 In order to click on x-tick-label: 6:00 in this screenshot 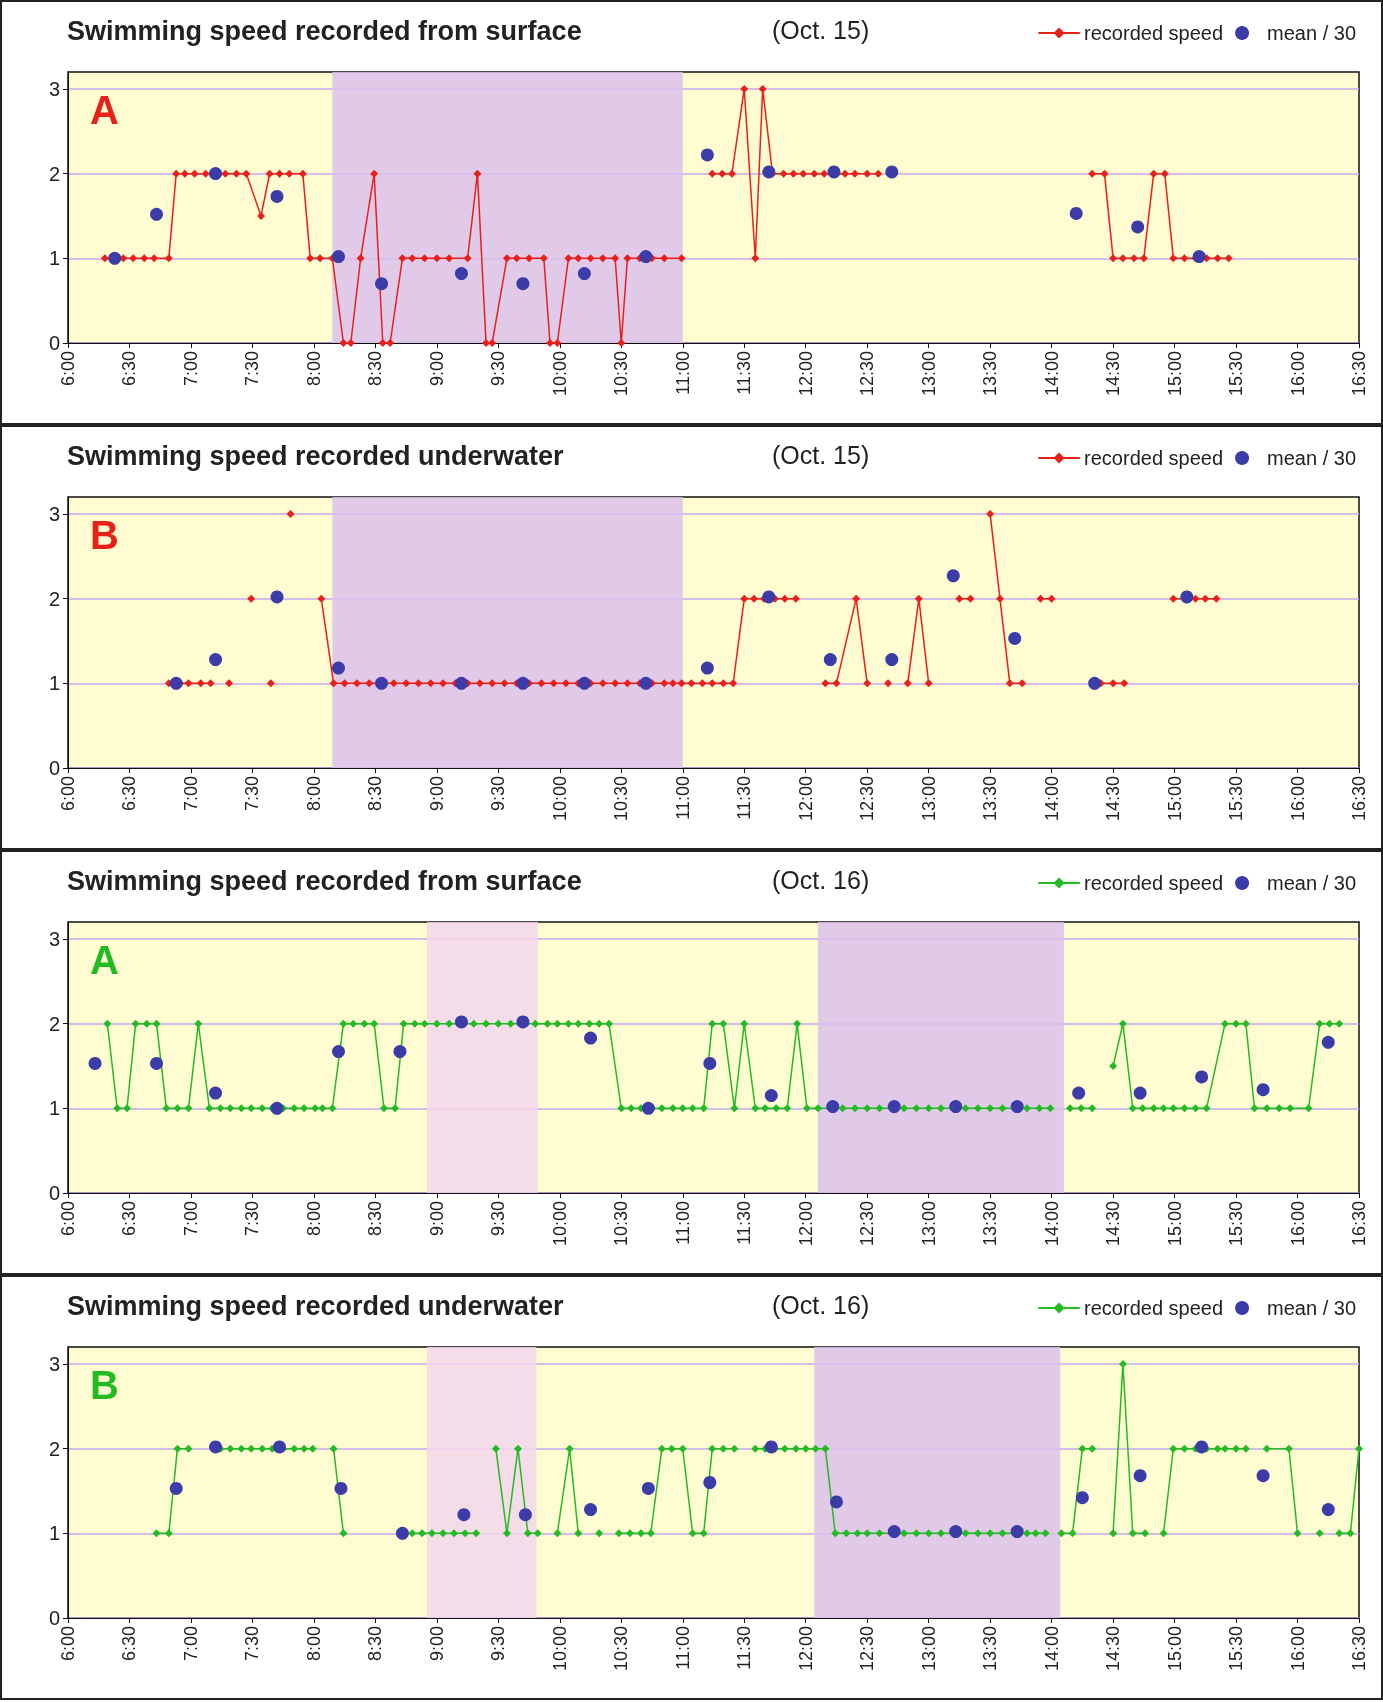, I will do `click(68, 794)`.